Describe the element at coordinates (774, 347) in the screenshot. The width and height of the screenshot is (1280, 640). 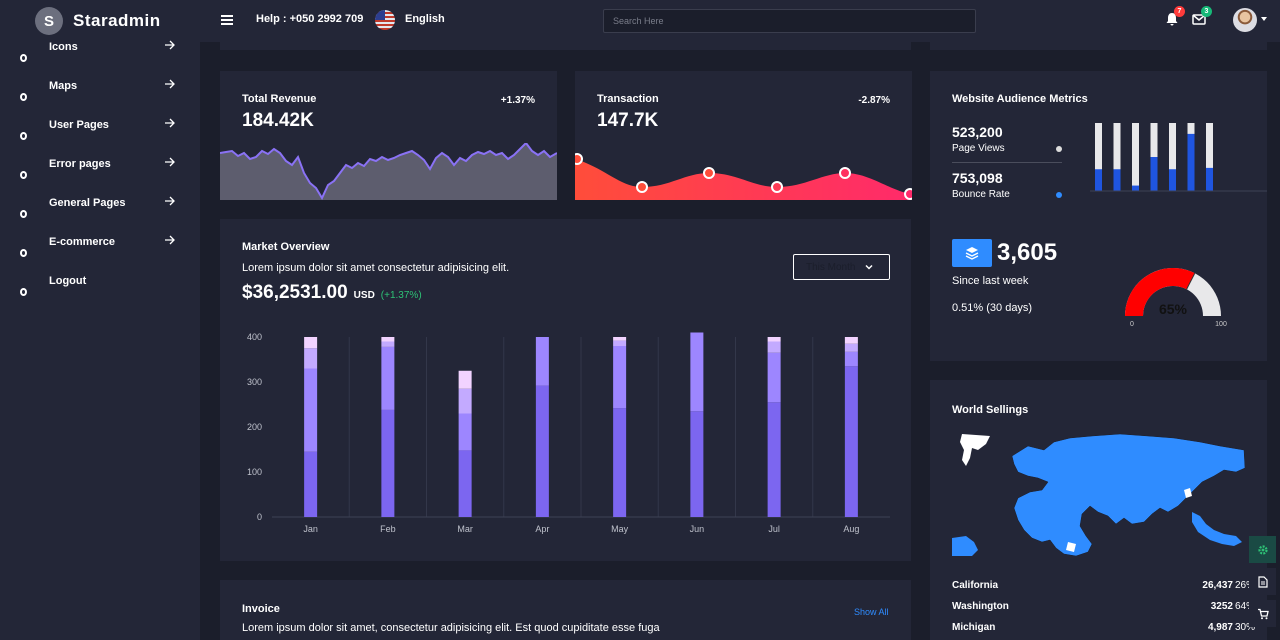
I see `bar-segment-jul` at that location.